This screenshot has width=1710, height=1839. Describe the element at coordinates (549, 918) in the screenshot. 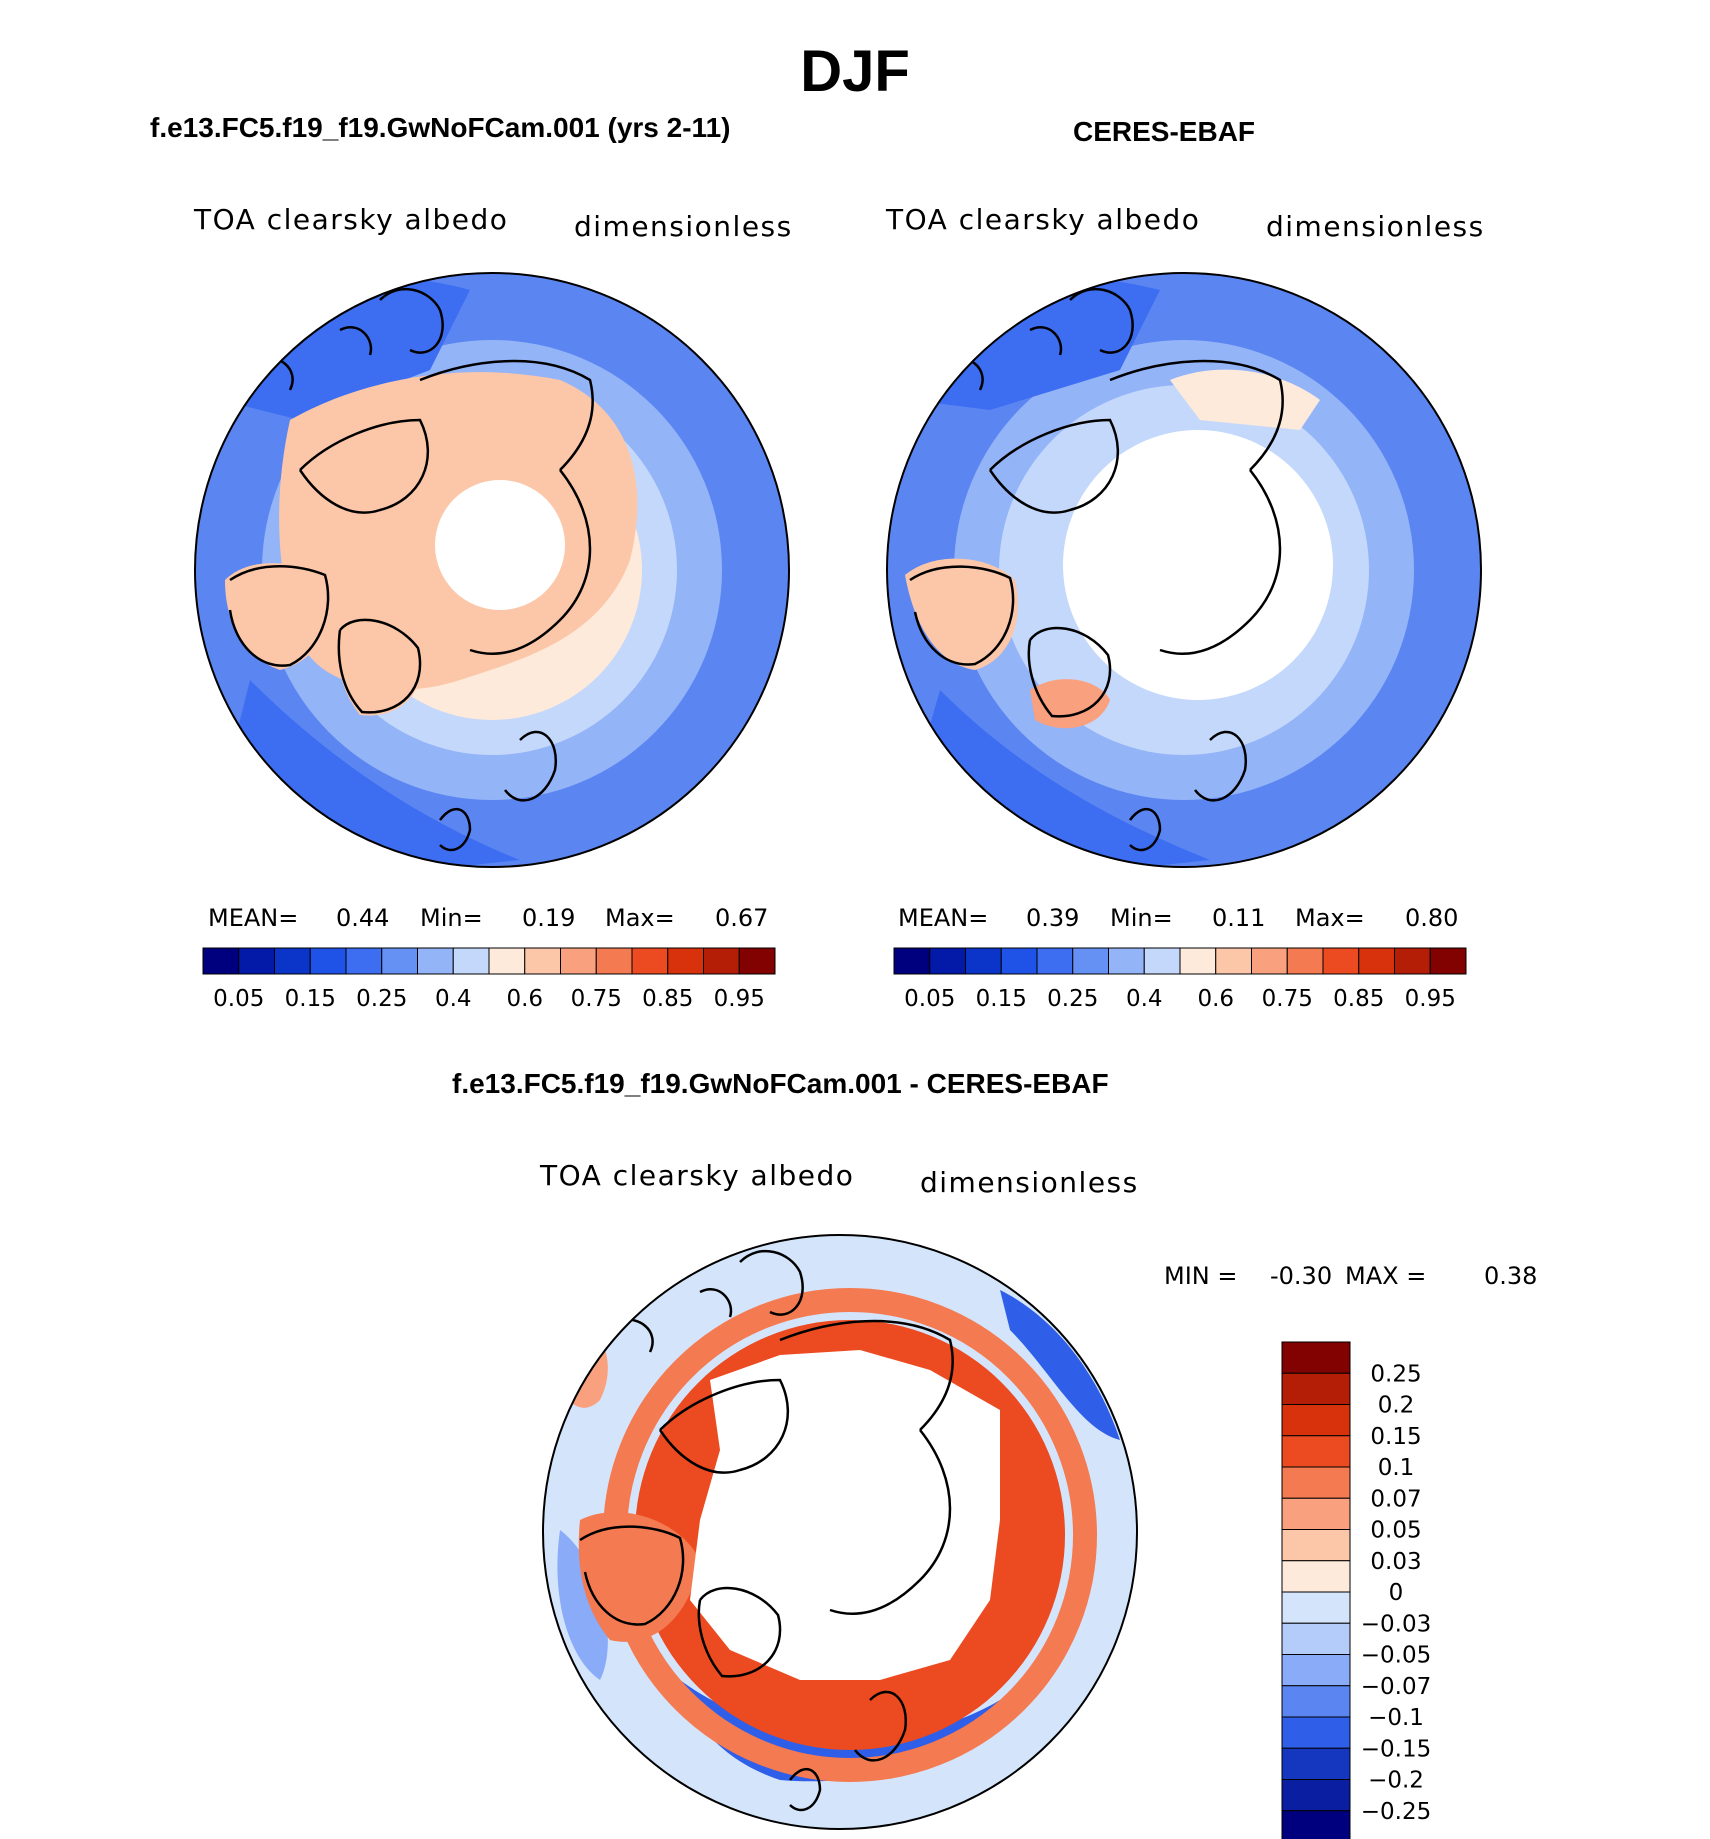

I see `min-value-model: 0.19` at that location.